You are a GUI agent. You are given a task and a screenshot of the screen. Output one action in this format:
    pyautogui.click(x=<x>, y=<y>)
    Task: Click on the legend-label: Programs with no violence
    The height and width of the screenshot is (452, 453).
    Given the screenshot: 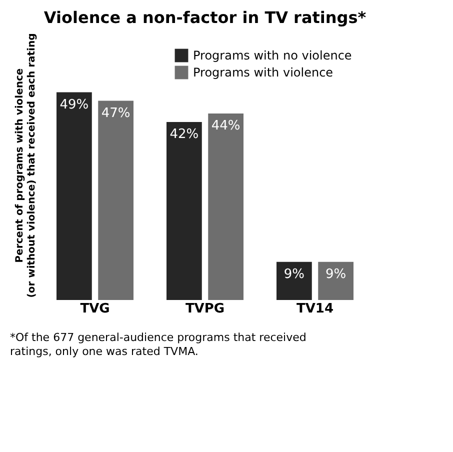 What is the action you would take?
    pyautogui.click(x=272, y=55)
    